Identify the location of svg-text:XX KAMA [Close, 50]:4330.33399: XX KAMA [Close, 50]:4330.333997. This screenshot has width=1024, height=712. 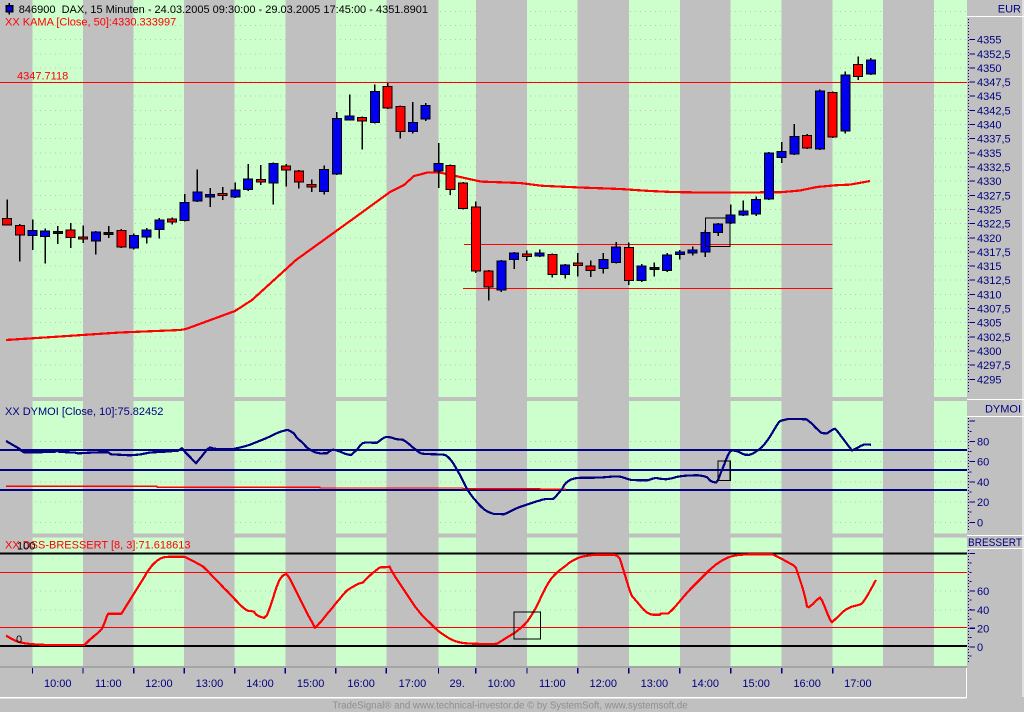
(90, 23).